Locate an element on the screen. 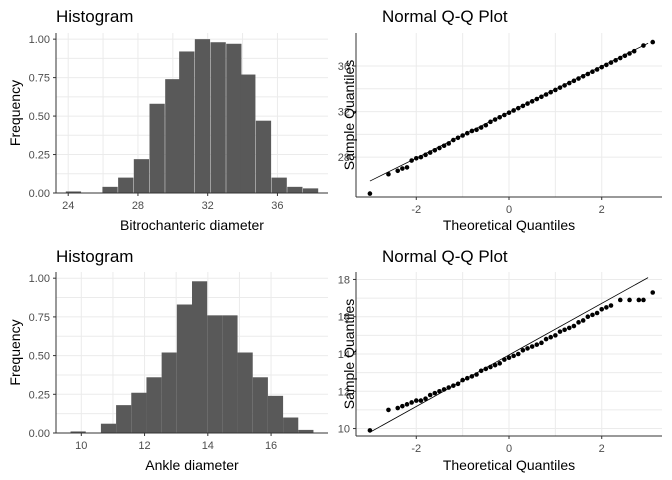 This screenshot has height=480, width=672. x-tick-label: 24 is located at coordinates (68, 206).